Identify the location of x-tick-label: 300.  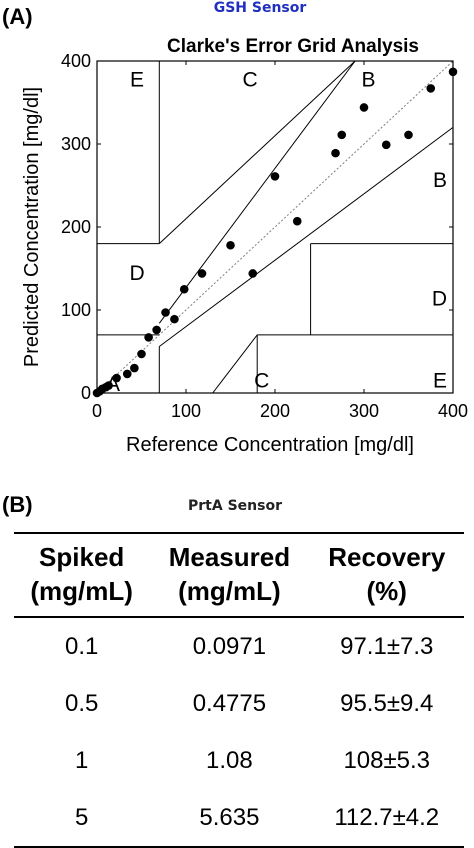
(364, 411).